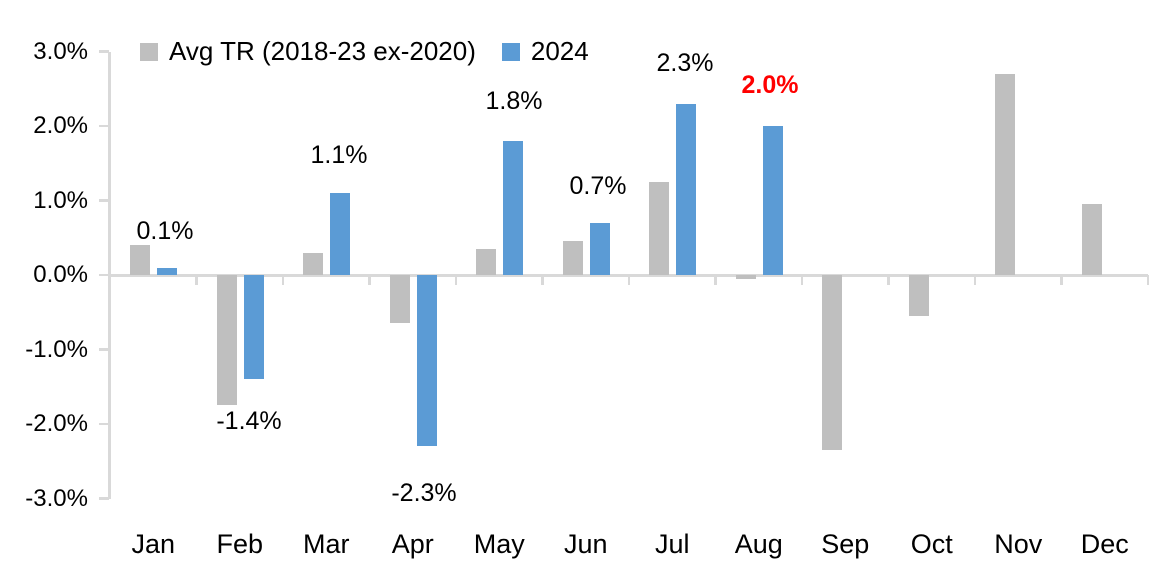  What do you see at coordinates (1104, 544) in the screenshot?
I see `x-tick-label: Dec` at bounding box center [1104, 544].